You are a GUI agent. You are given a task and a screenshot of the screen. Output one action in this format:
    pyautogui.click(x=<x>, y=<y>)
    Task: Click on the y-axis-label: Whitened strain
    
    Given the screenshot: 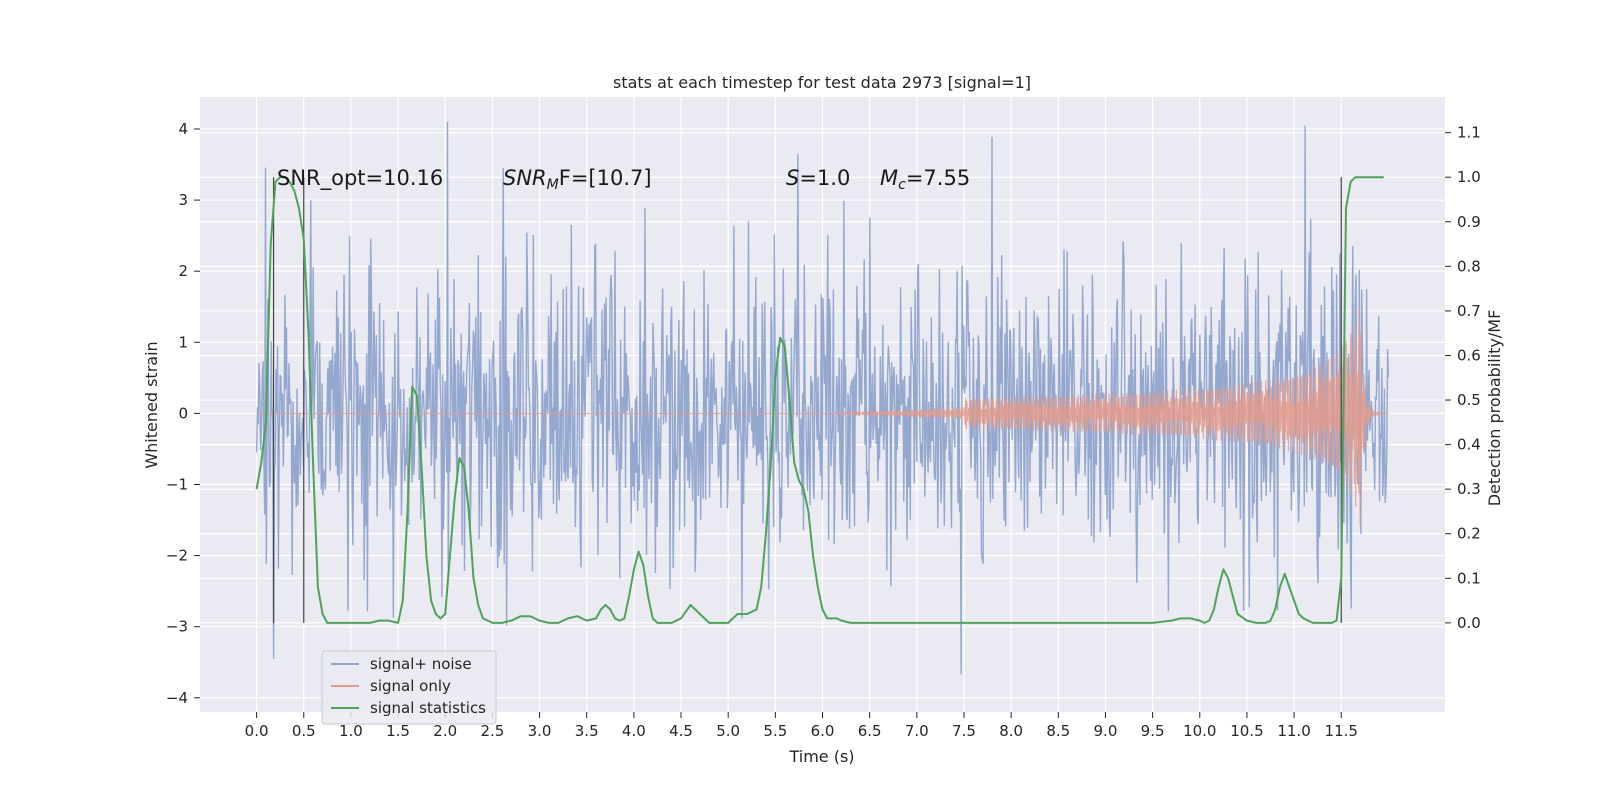 What is the action you would take?
    pyautogui.click(x=151, y=404)
    